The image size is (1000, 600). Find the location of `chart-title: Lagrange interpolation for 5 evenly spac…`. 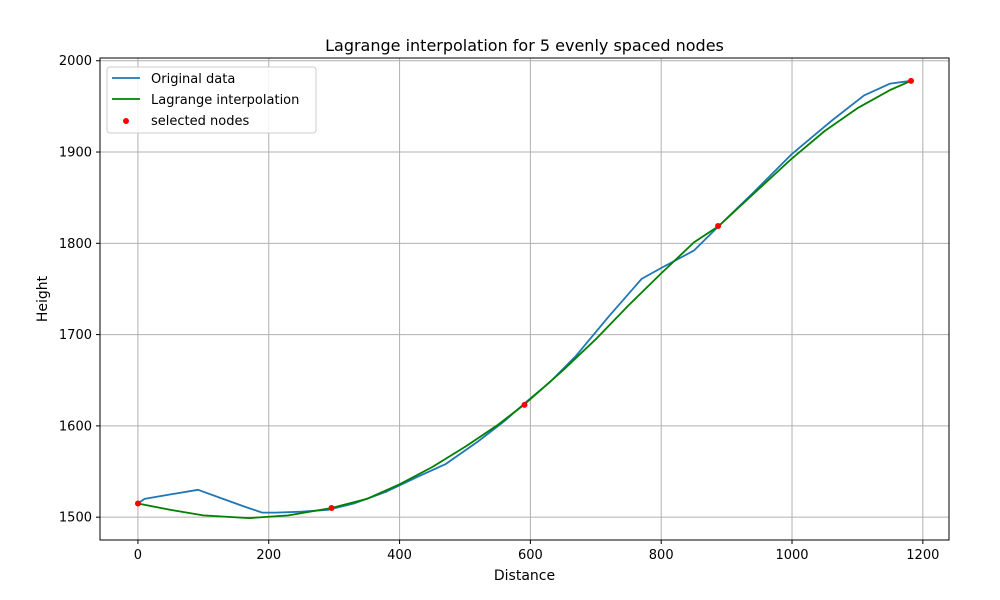

chart-title: Lagrange interpolation for 5 evenly spac… is located at coordinates (524, 45).